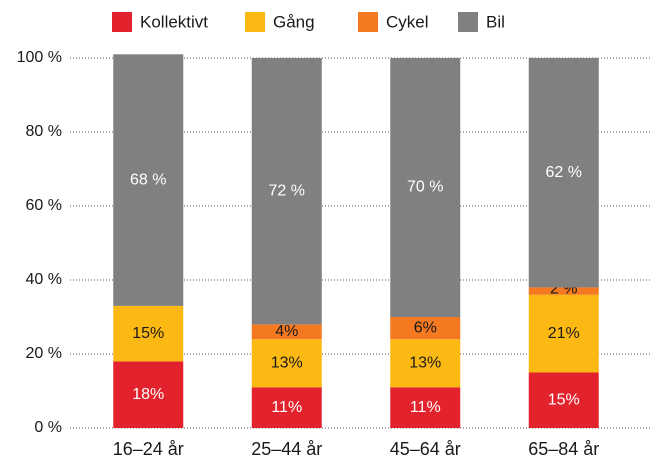  What do you see at coordinates (286, 449) in the screenshot?
I see `x-tick-label: 25–44 år` at bounding box center [286, 449].